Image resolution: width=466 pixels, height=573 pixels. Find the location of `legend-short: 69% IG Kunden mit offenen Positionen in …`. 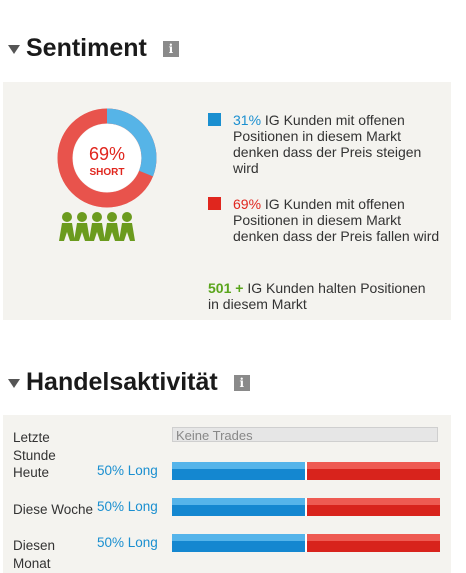

legend-short: 69% IG Kunden mit offenen Positionen in … is located at coordinates (324, 220).